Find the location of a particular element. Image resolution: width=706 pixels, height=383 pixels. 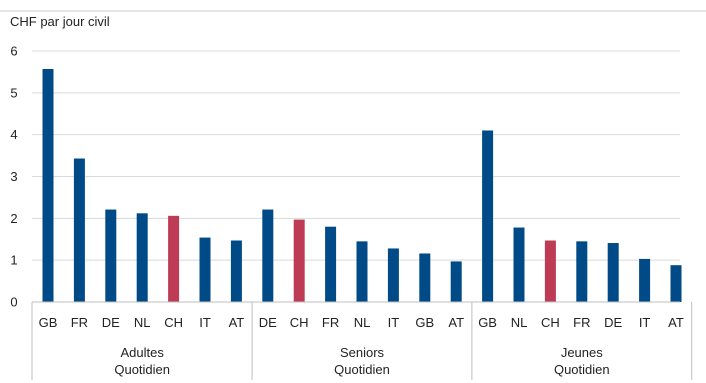

group-label: Seniors is located at coordinates (362, 352).